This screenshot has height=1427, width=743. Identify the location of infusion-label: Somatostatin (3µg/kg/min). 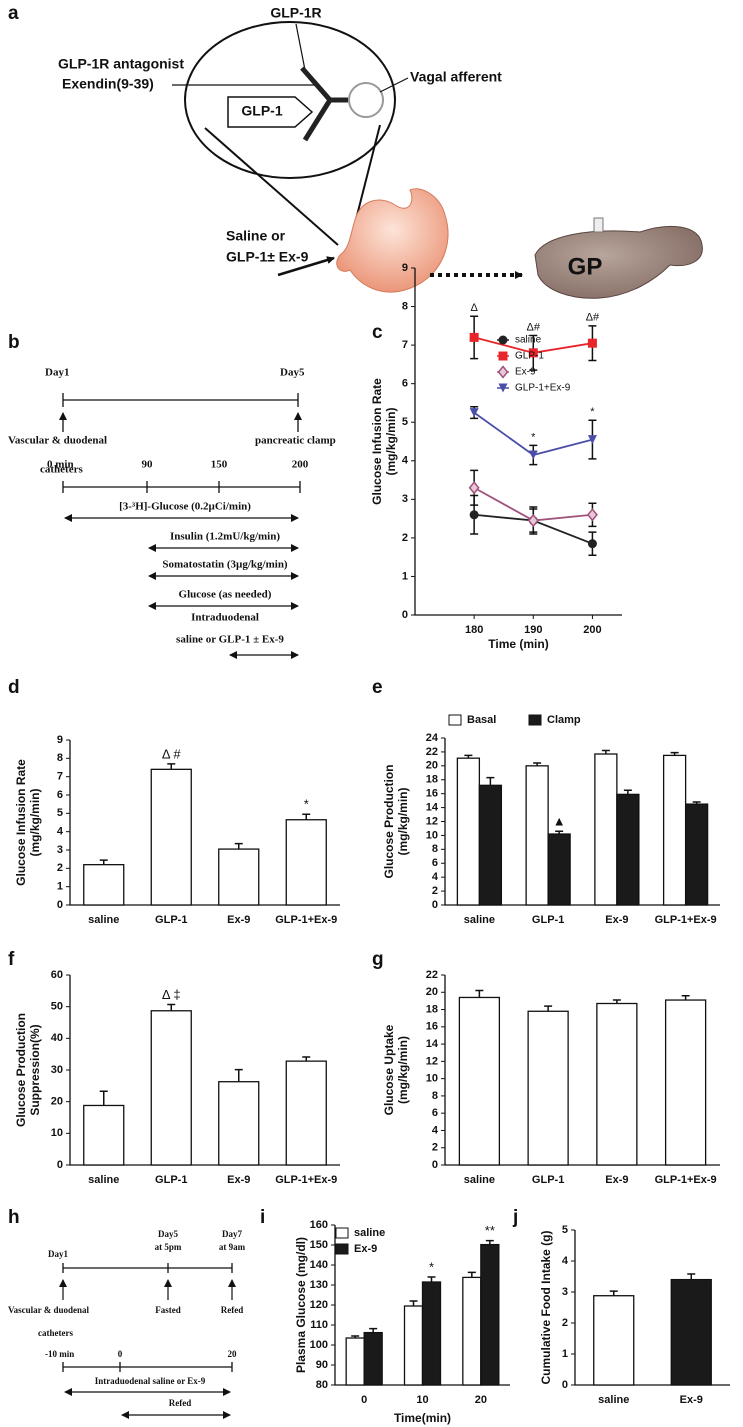
(225, 565).